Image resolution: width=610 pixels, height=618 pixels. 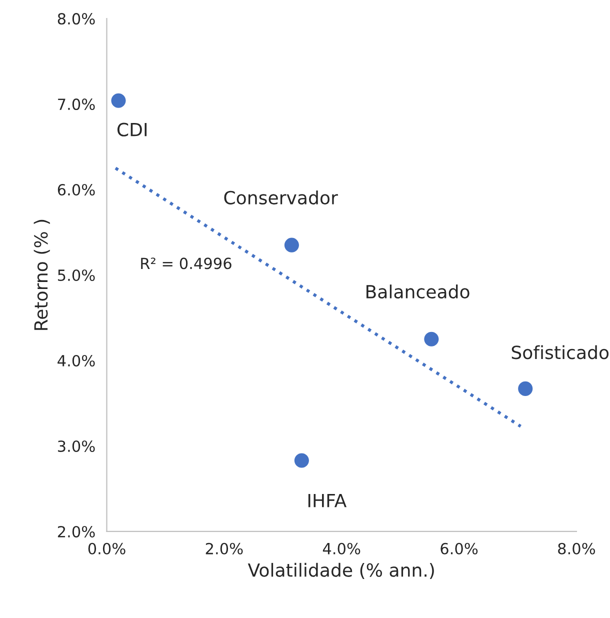 I want to click on annotation: IHFA, so click(x=327, y=501).